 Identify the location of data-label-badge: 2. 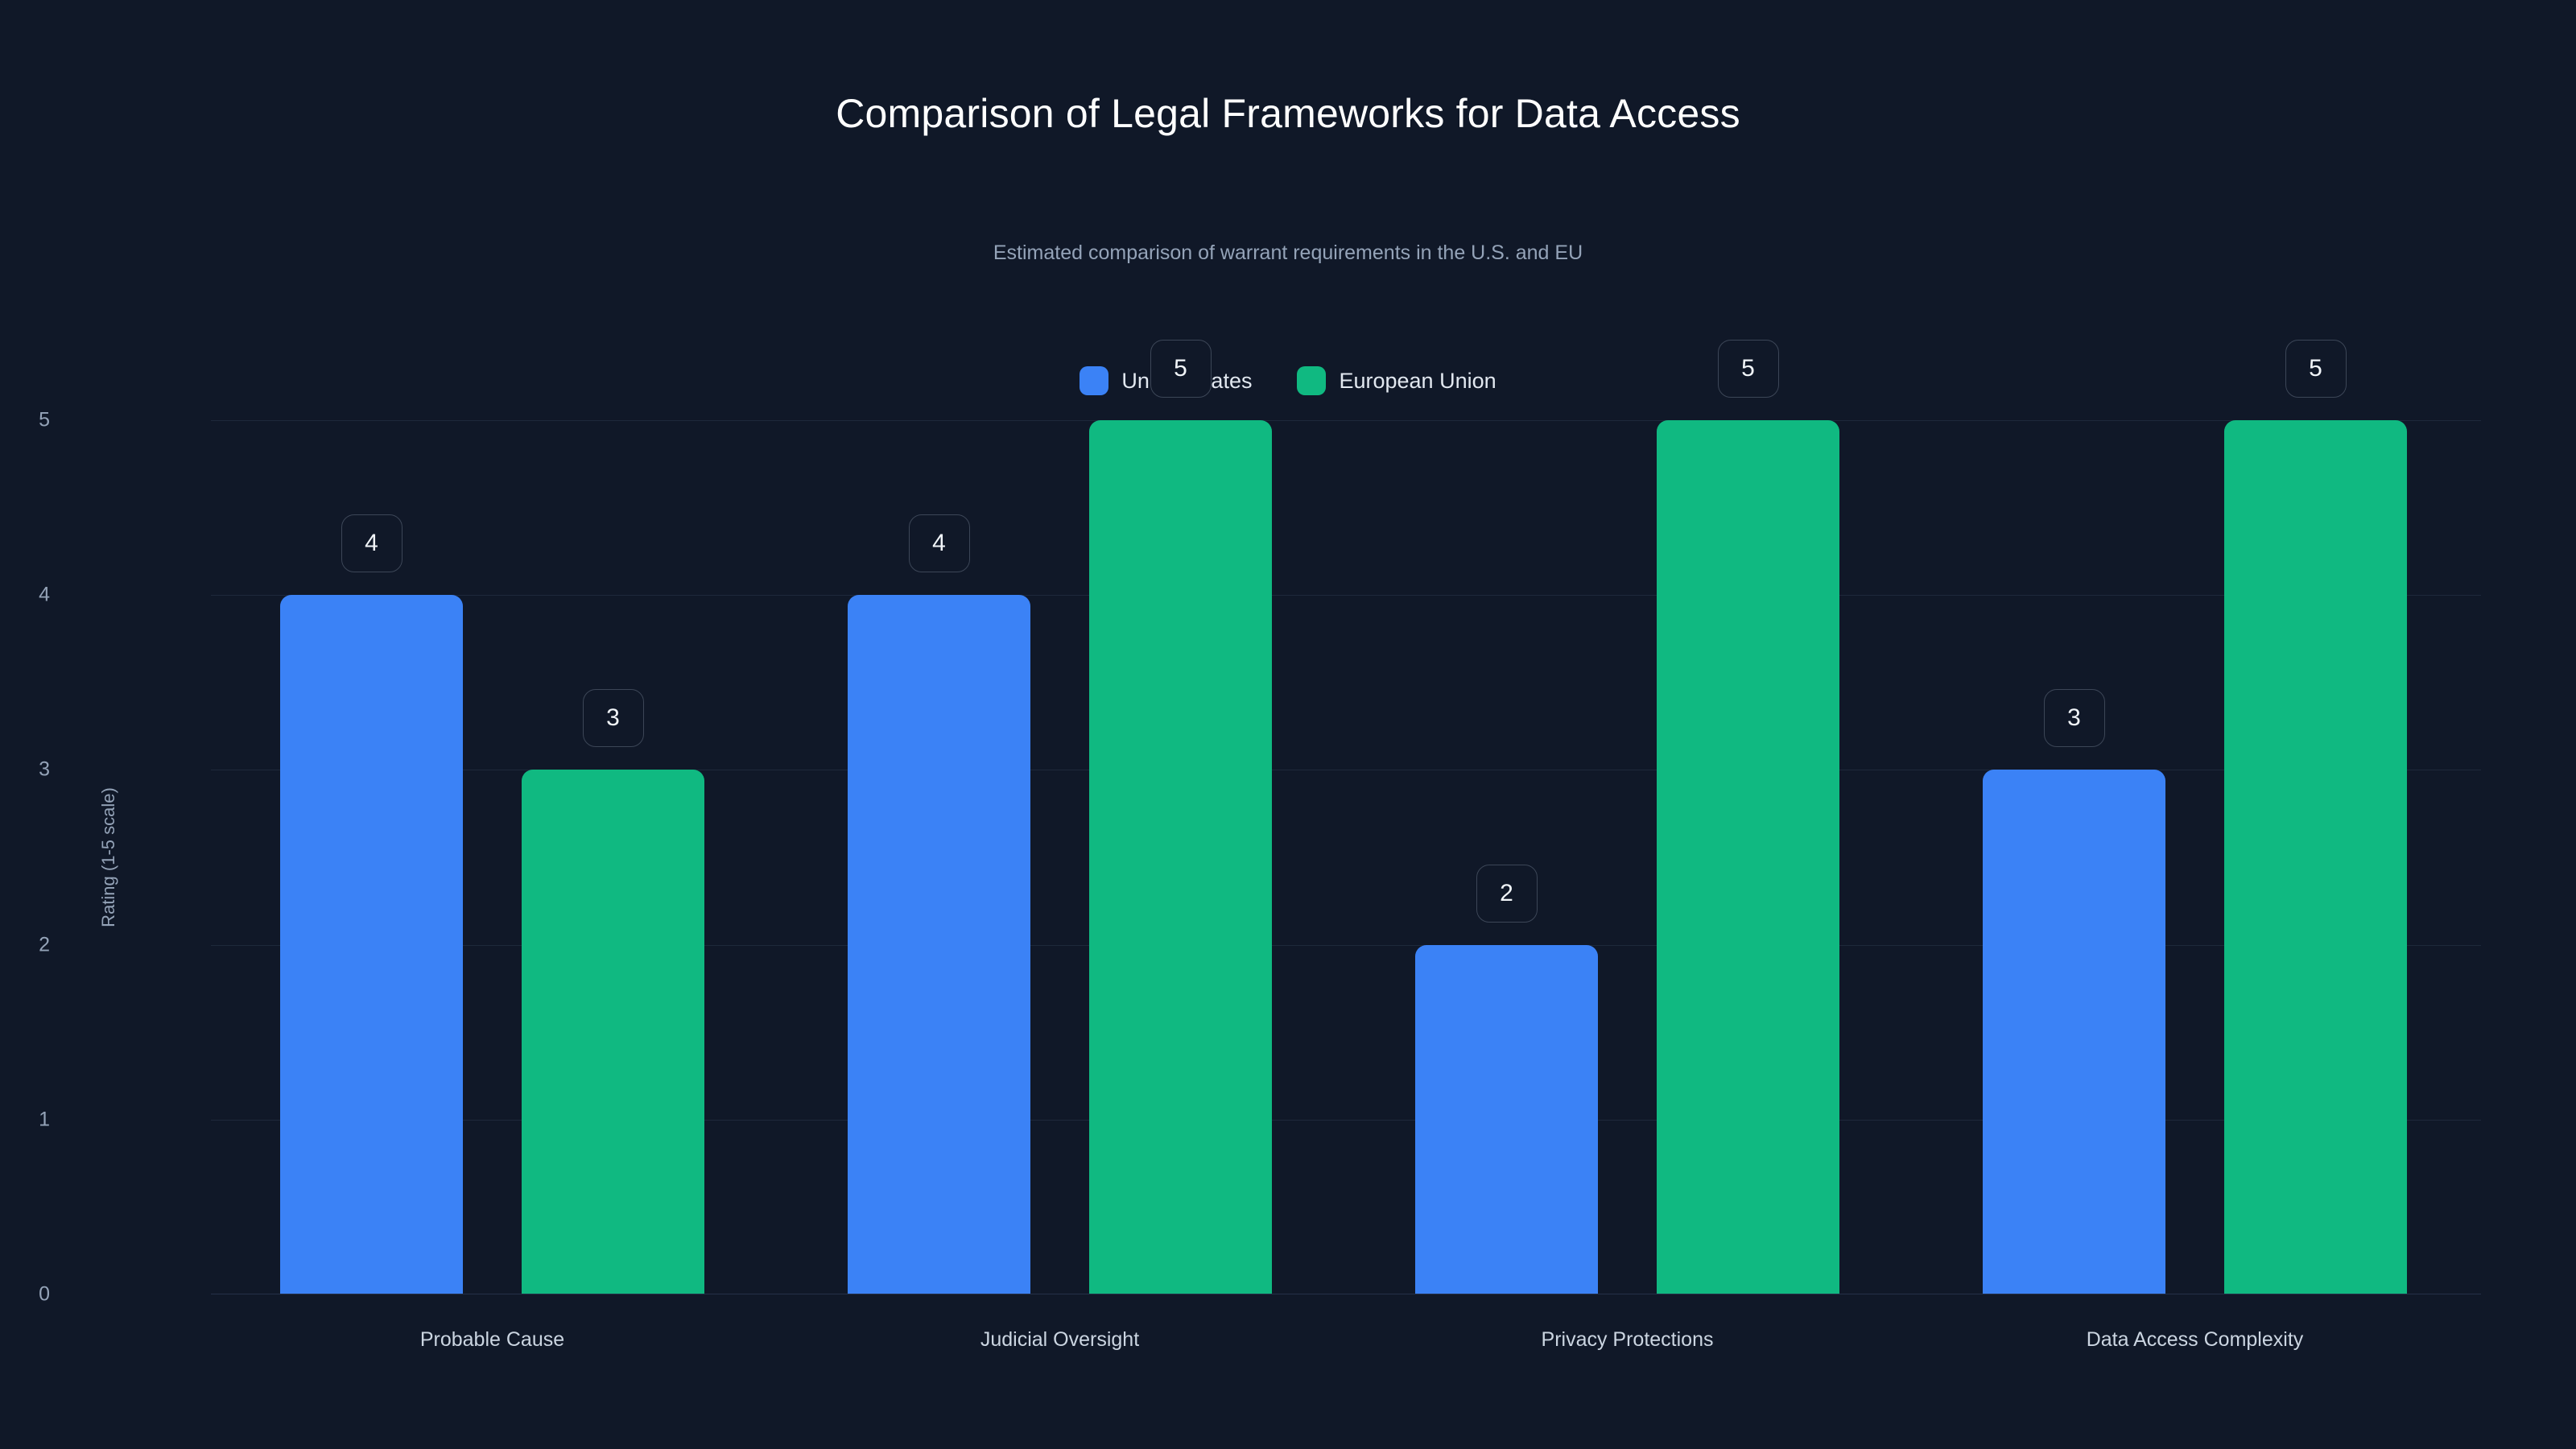
(1507, 893).